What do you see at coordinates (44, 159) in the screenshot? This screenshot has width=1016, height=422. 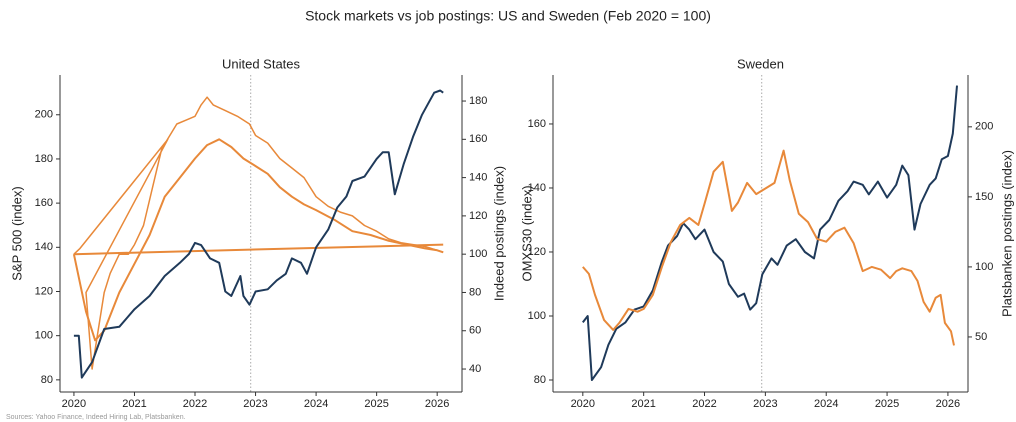 I see `y-tick-label: 180` at bounding box center [44, 159].